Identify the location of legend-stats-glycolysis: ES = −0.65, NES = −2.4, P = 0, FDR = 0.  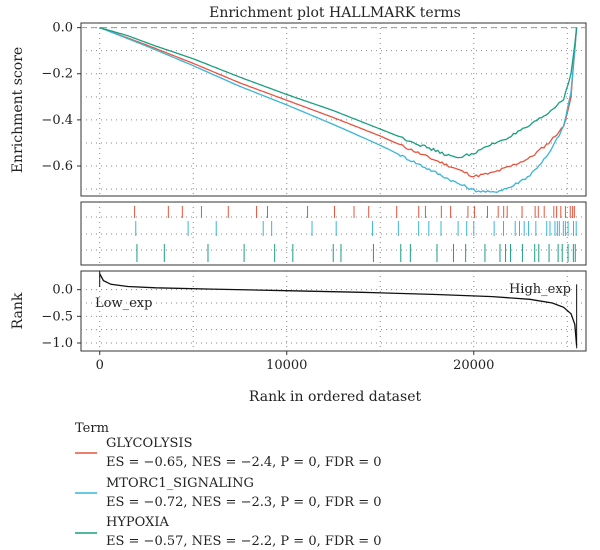
(244, 462).